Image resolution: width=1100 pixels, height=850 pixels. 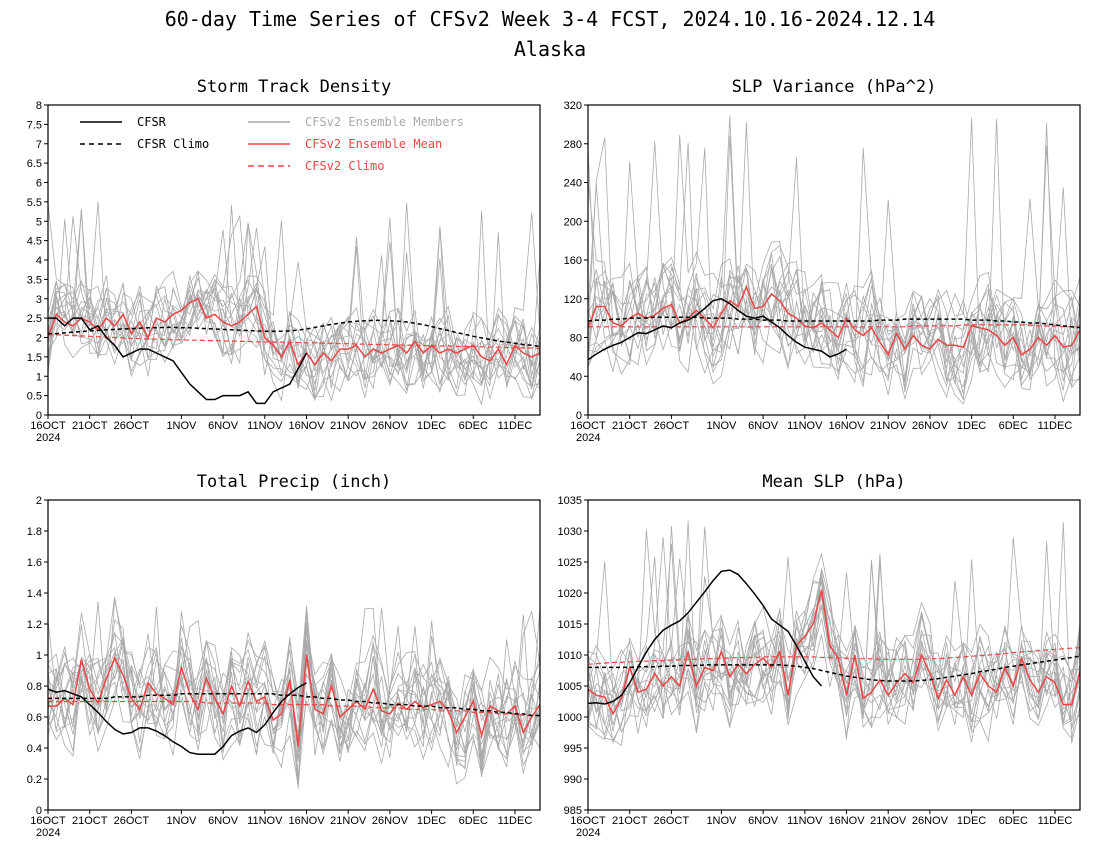 What do you see at coordinates (834, 668) in the screenshot?
I see `cfsr-climo-line` at bounding box center [834, 668].